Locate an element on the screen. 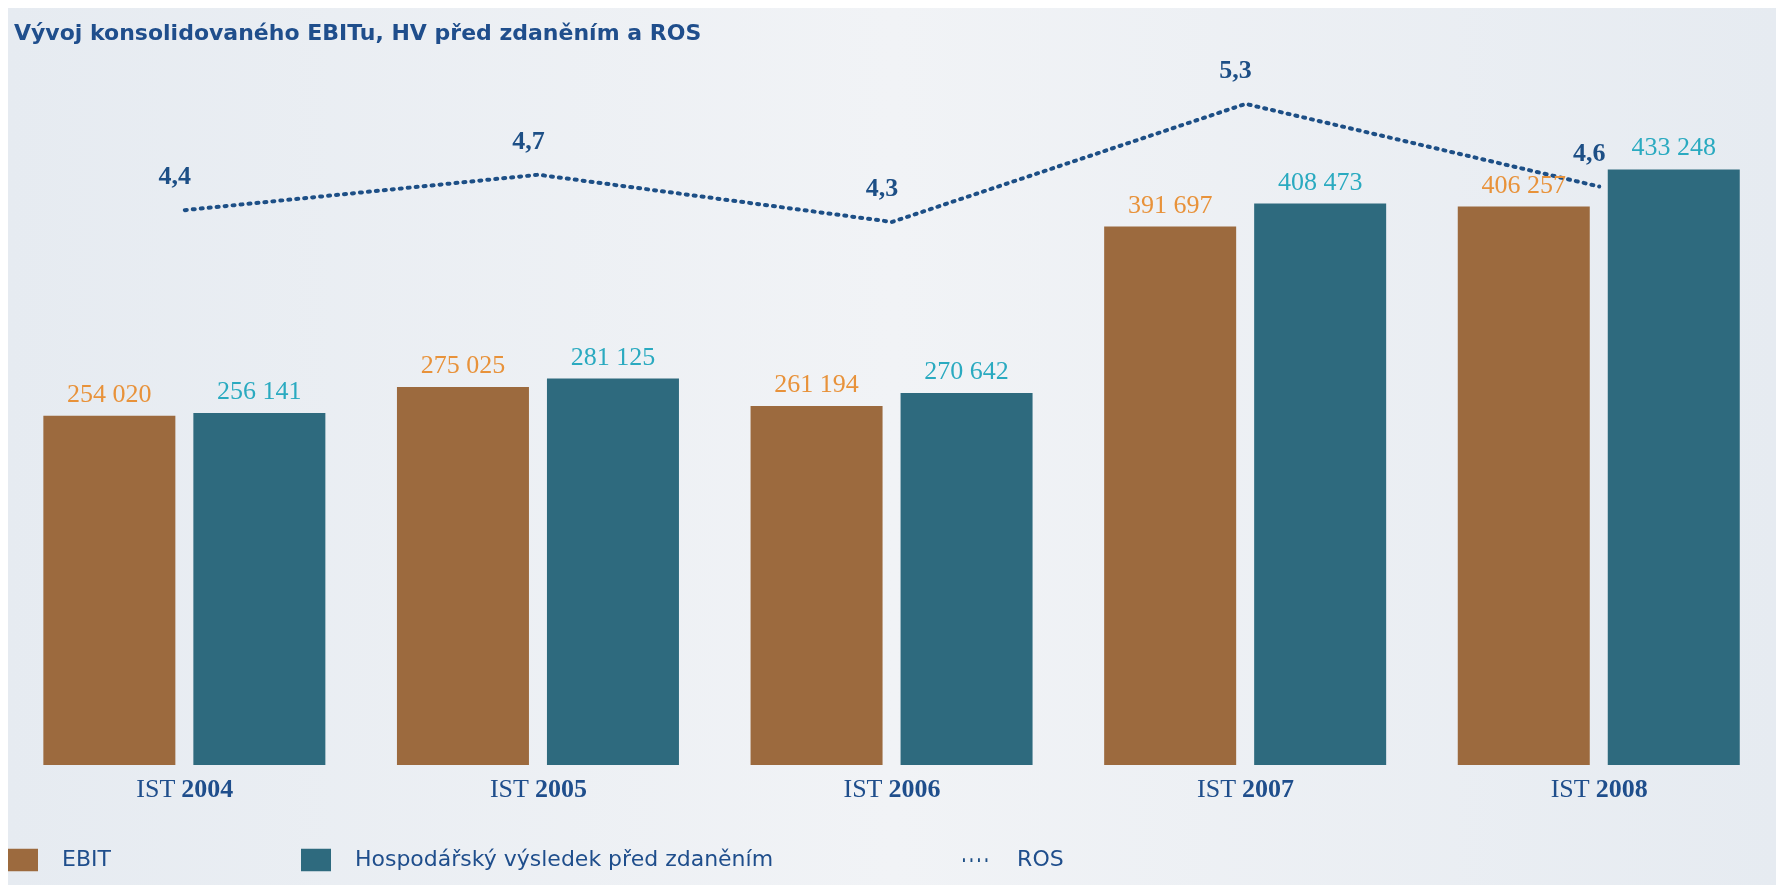 Image resolution: width=1784 pixels, height=893 pixels. data-label: 281 125 is located at coordinates (613, 356).